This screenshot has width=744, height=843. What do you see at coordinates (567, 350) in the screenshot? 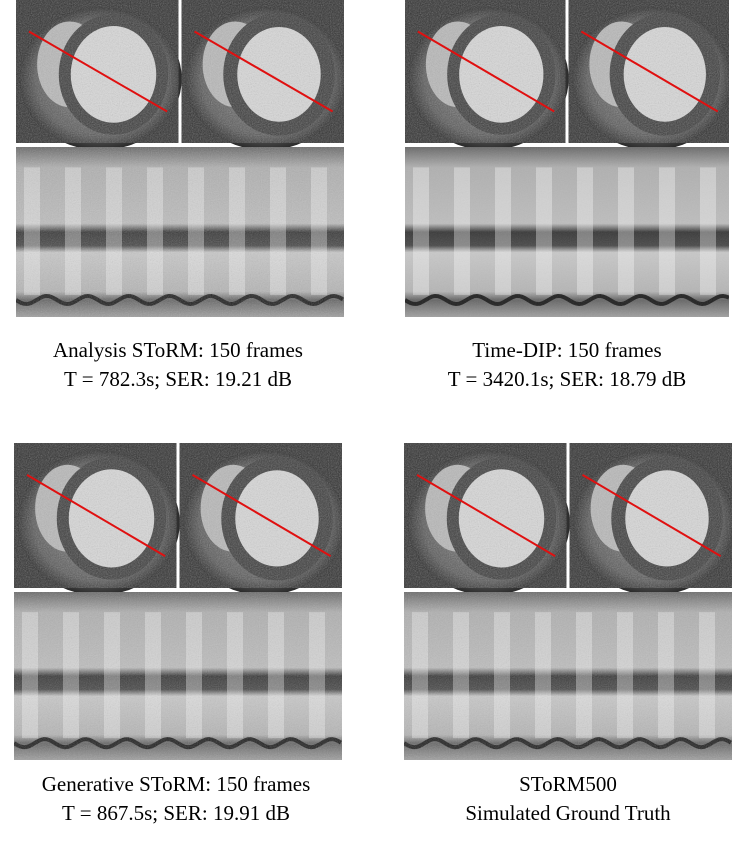
I see `caption-line: Time-DIP: 150 frames` at bounding box center [567, 350].